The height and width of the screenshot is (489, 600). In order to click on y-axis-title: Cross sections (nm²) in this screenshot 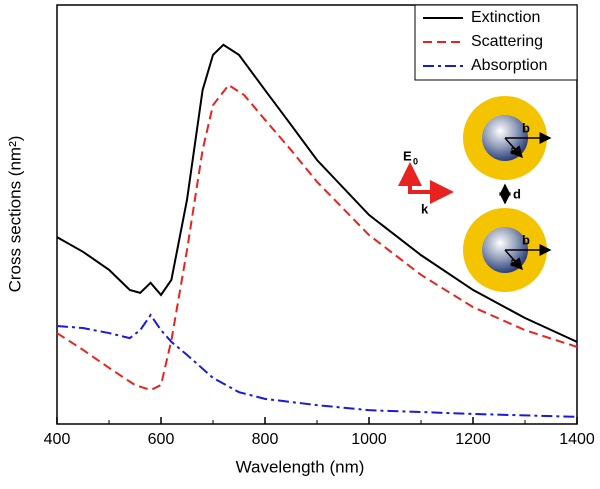, I will do `click(14, 214)`.